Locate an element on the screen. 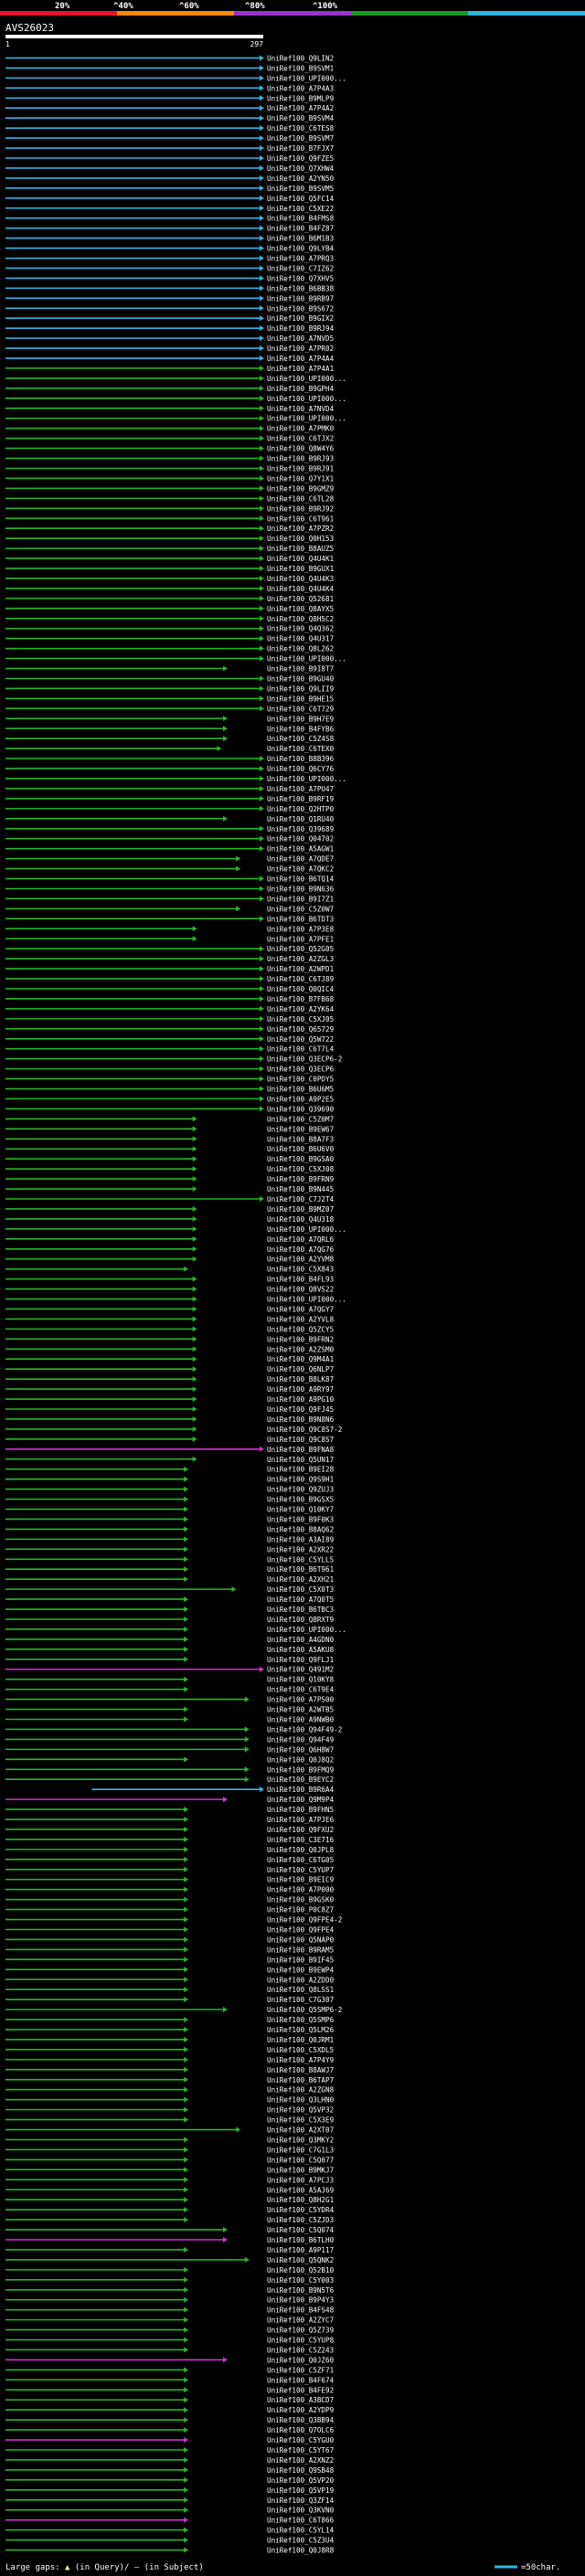 The width and height of the screenshot is (585, 2576). hit-label: UniRef100_Q6CY76 is located at coordinates (301, 769).